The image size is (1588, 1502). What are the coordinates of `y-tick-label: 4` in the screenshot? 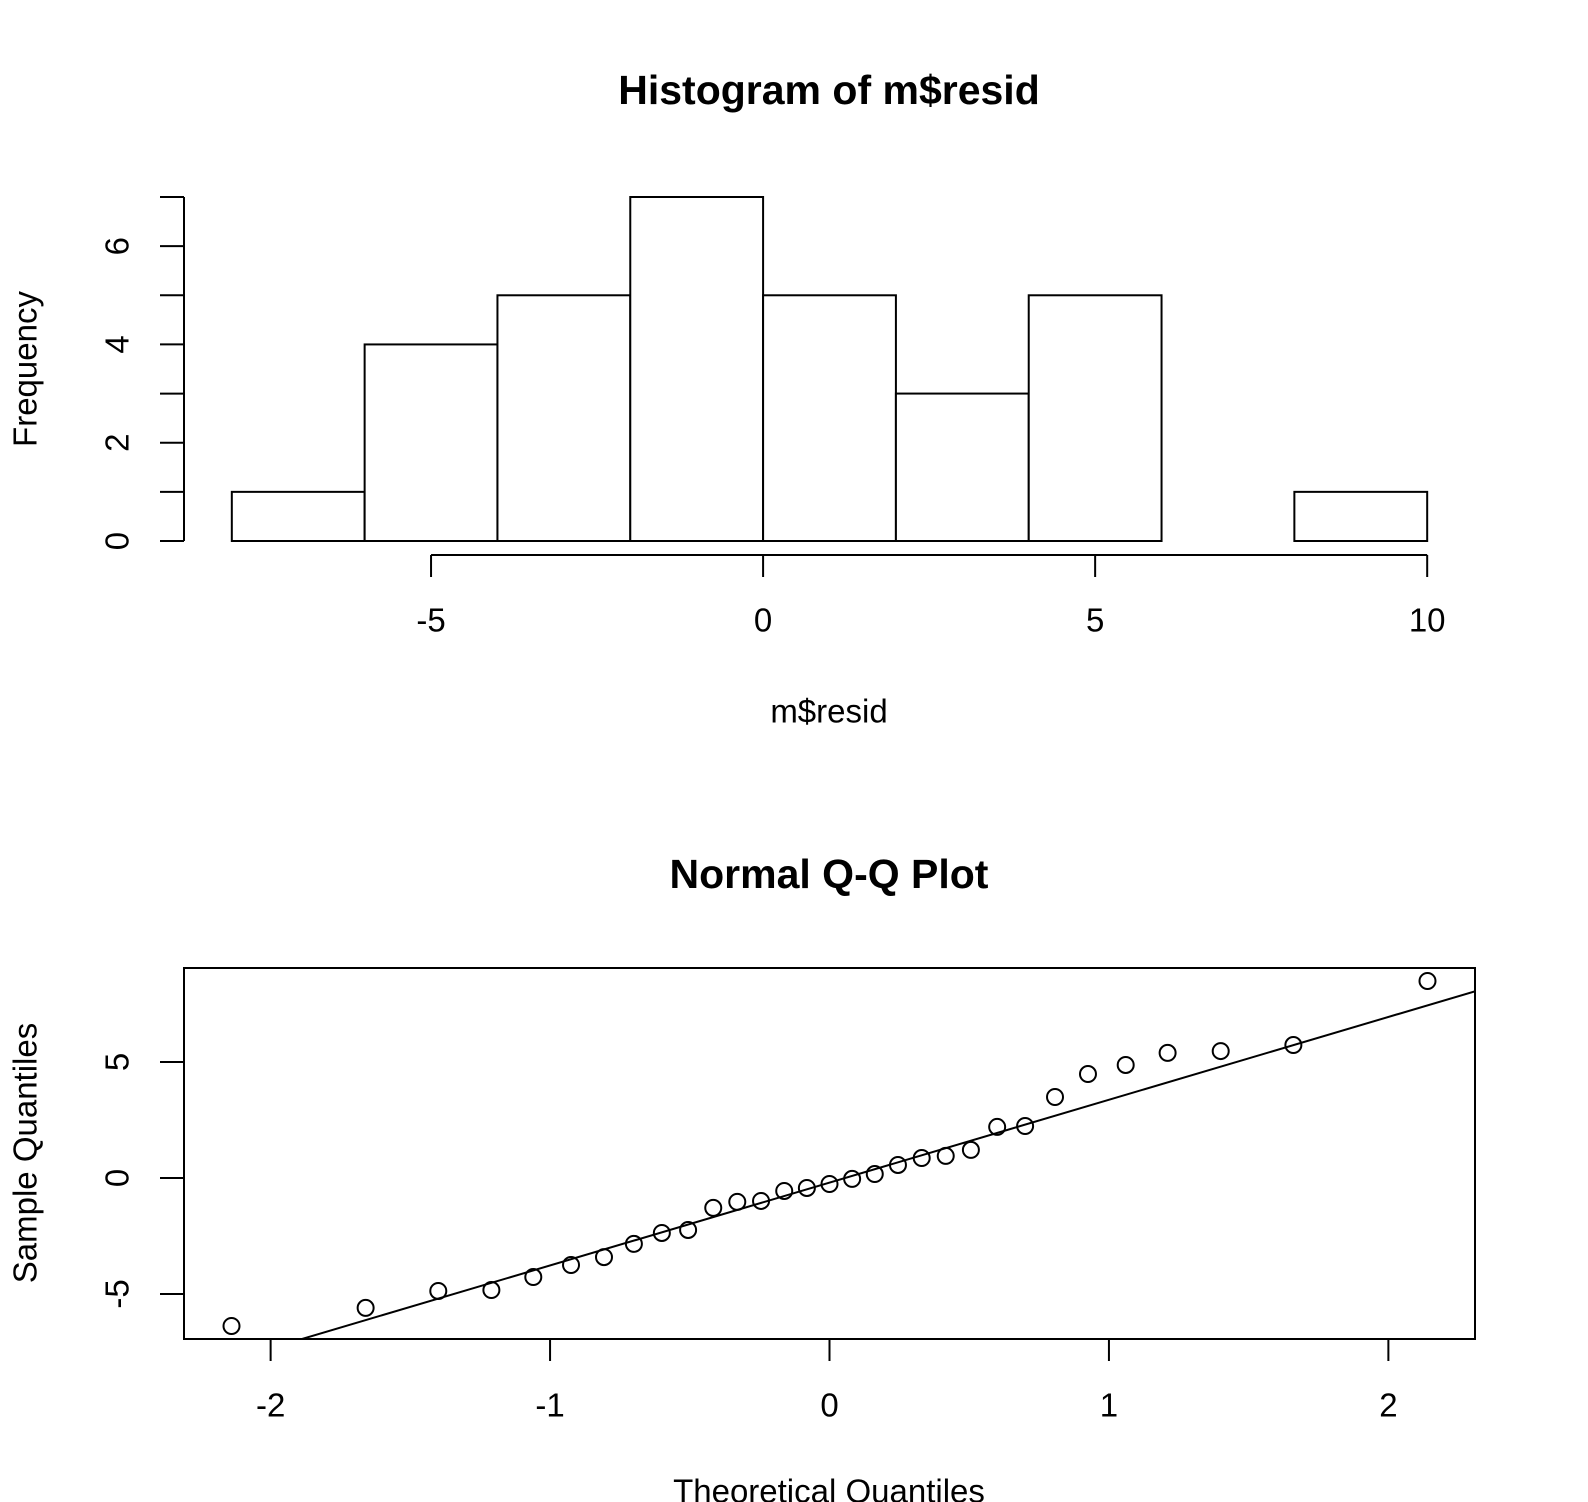 It's located at (117, 344).